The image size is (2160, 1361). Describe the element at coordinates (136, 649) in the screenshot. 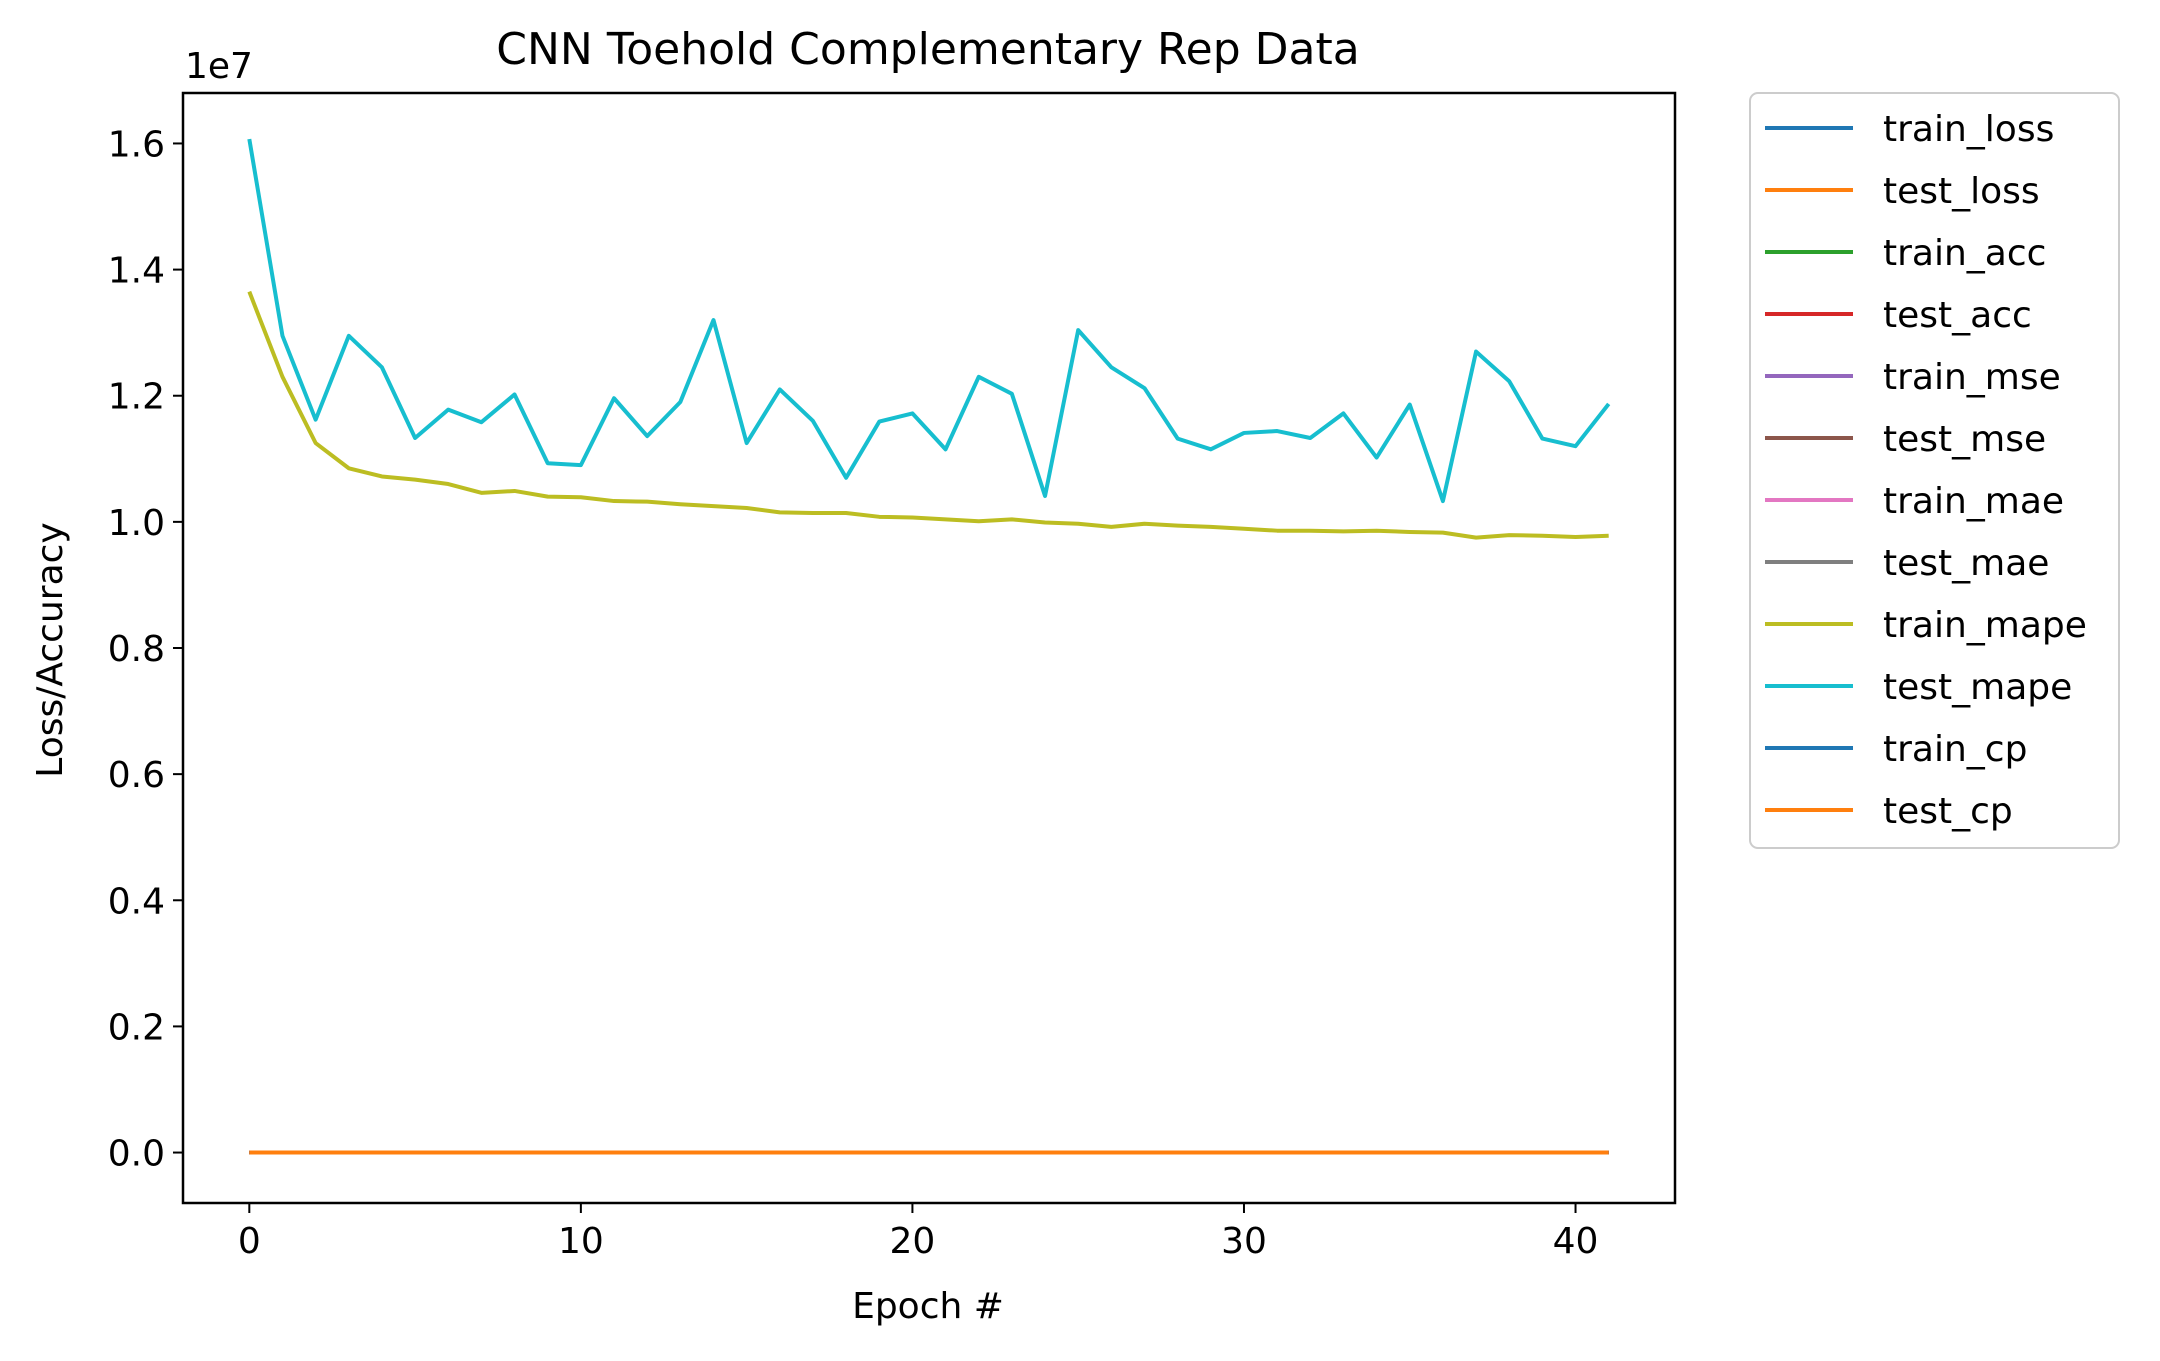

I see `y-tick-label: 0.8` at that location.